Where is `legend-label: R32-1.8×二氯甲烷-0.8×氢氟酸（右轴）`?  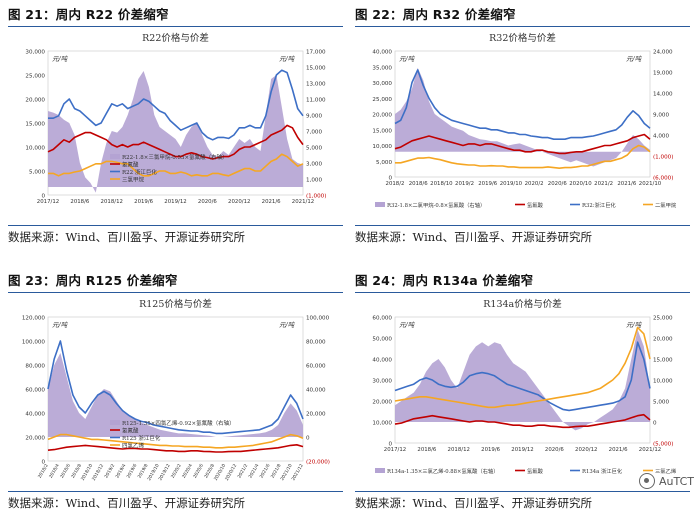 legend-label: R32-1.8×二氯甲烷-0.8×氢氟酸（右轴） is located at coordinates (436, 205).